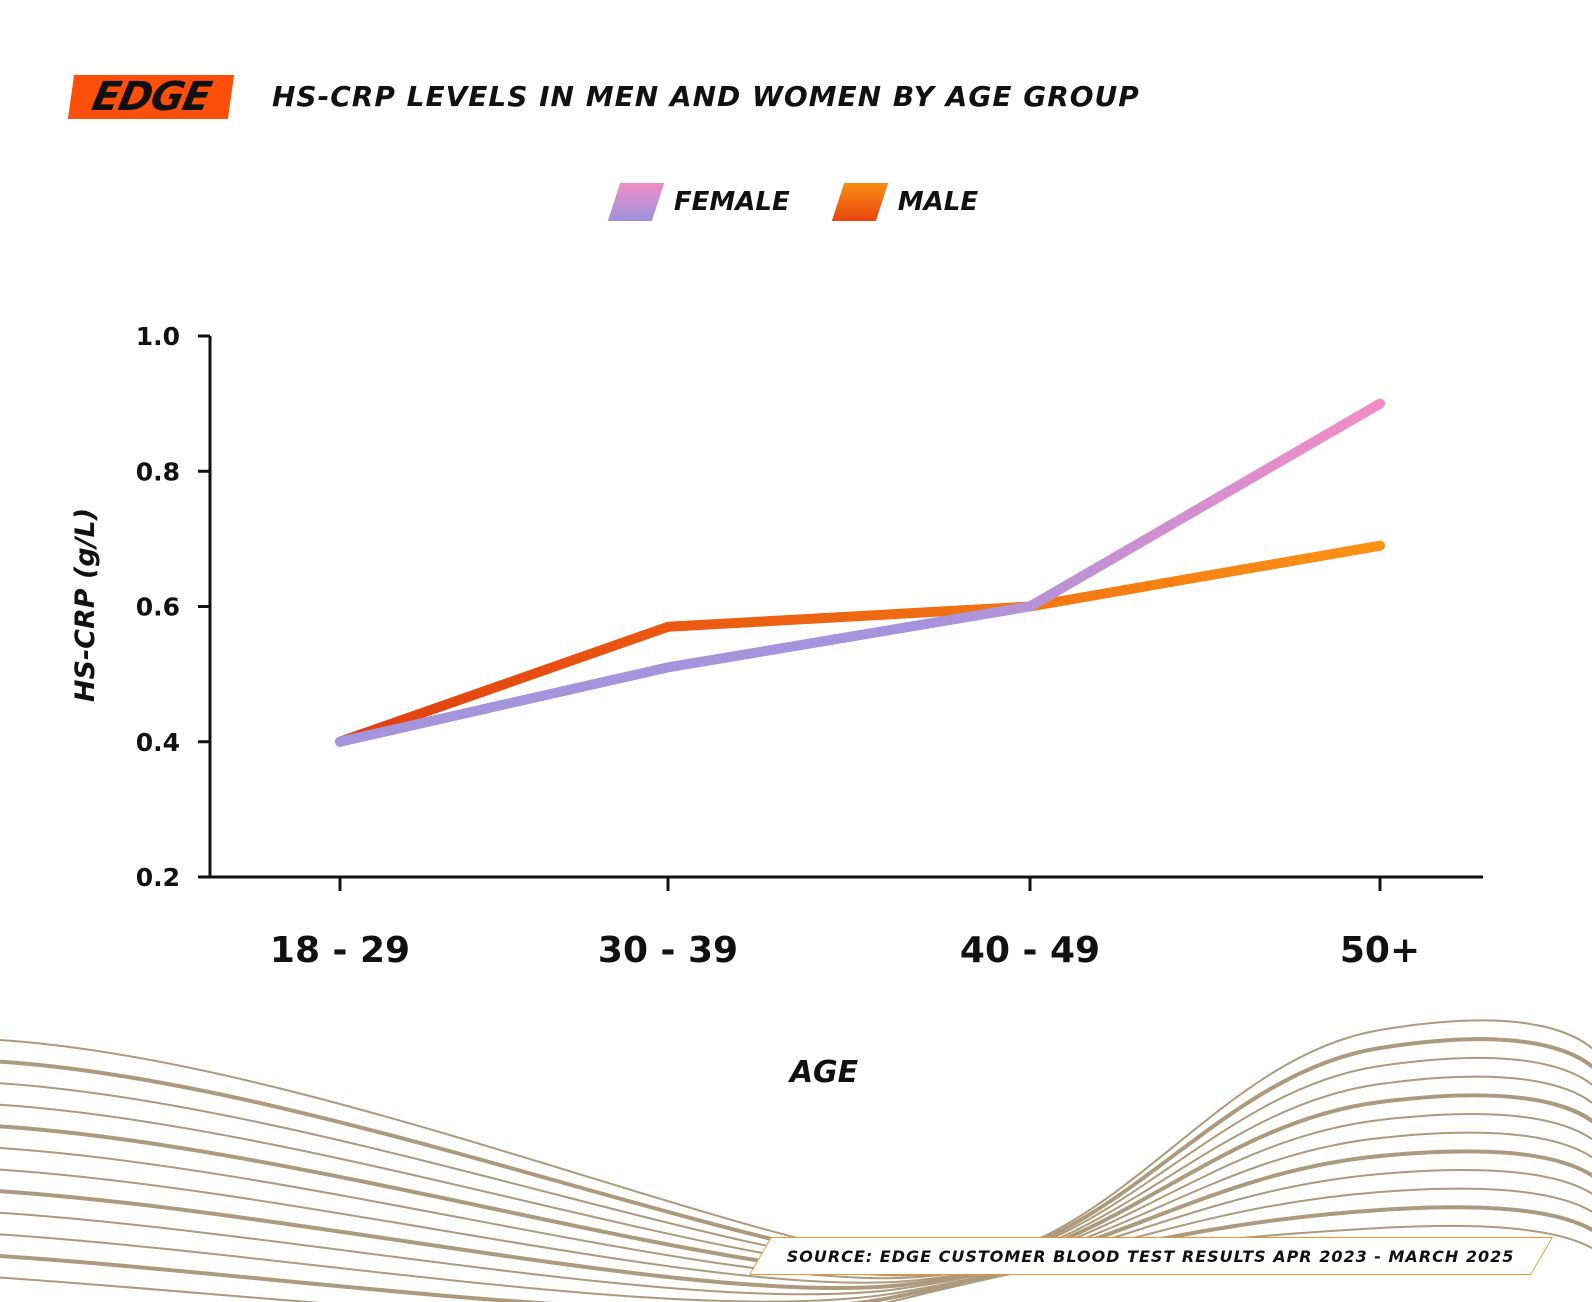 The image size is (1592, 1302). Describe the element at coordinates (823, 1072) in the screenshot. I see `x-axis-label: AGE` at that location.